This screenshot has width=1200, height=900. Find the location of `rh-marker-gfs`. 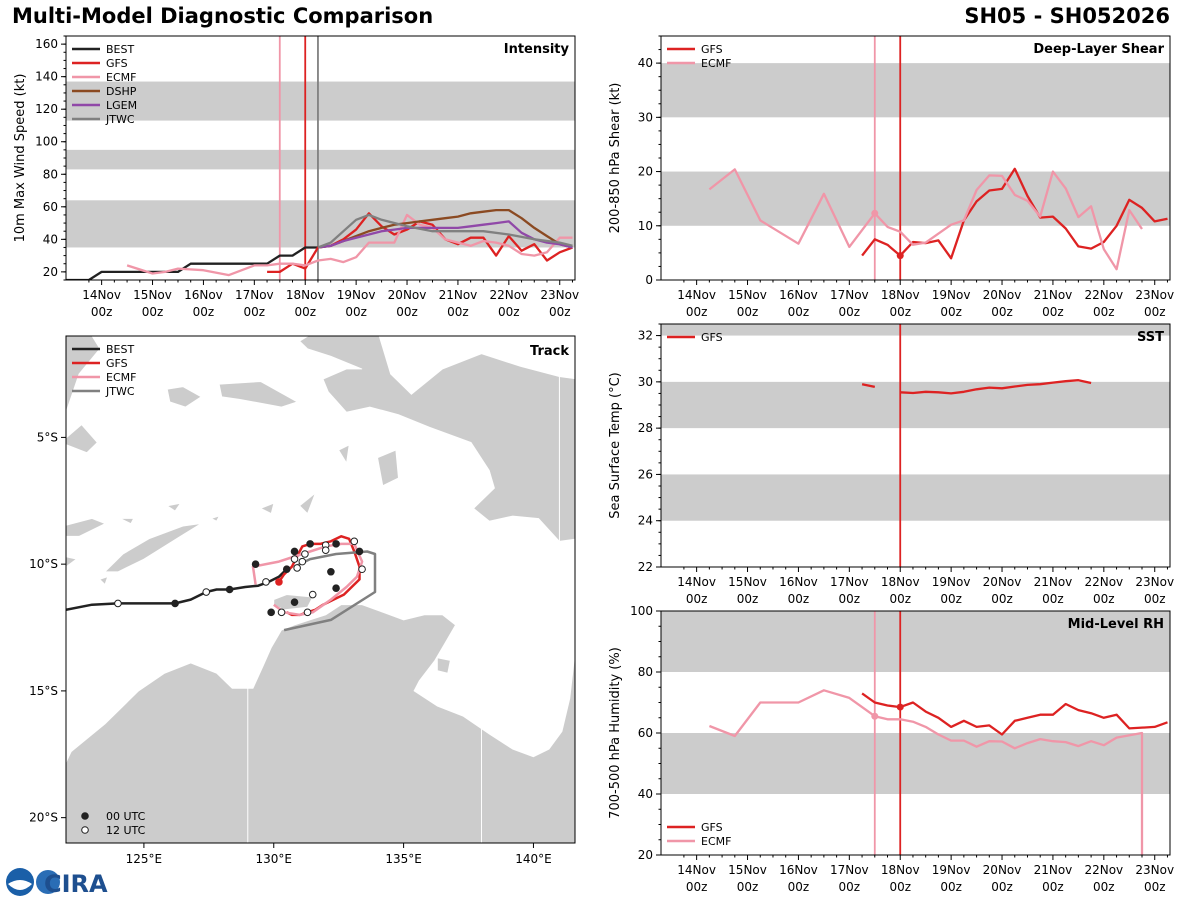

rh-marker-gfs is located at coordinates (900, 707).